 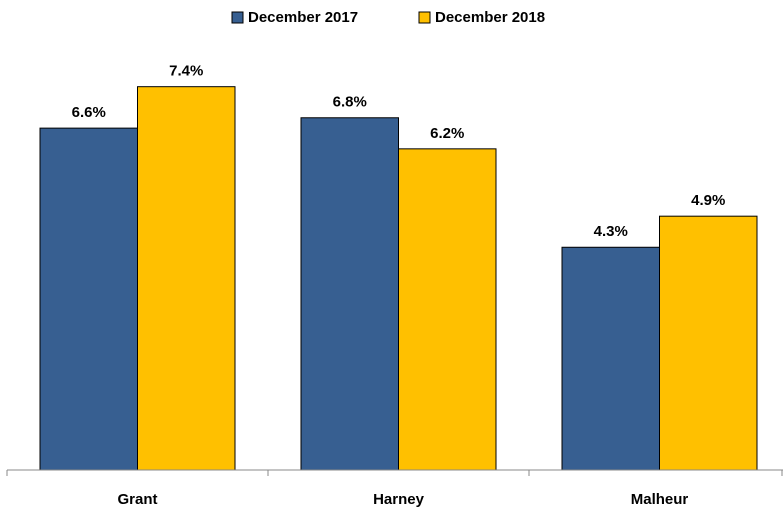 What do you see at coordinates (399, 499) in the screenshot?
I see `x-tick-label: Harney` at bounding box center [399, 499].